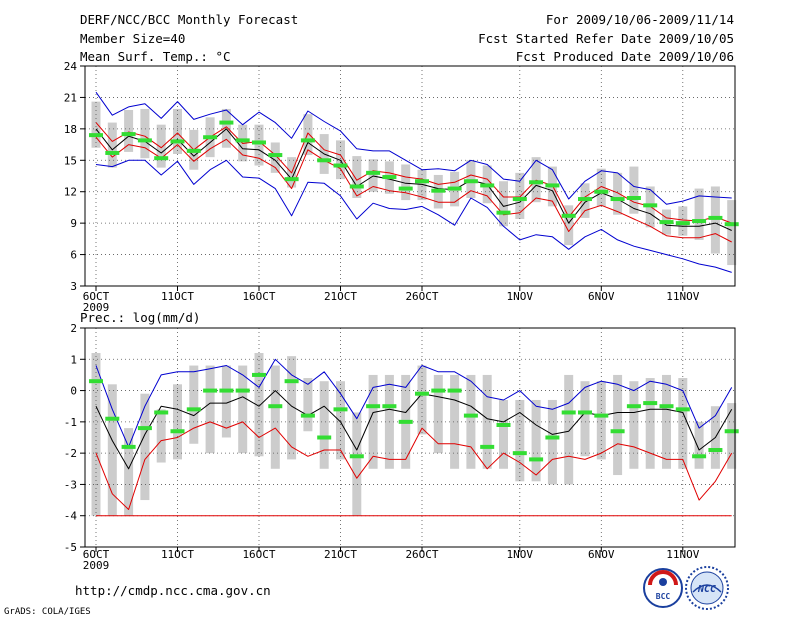  Describe the element at coordinates (71, 516) in the screenshot. I see `y-tick-label: -4` at that location.